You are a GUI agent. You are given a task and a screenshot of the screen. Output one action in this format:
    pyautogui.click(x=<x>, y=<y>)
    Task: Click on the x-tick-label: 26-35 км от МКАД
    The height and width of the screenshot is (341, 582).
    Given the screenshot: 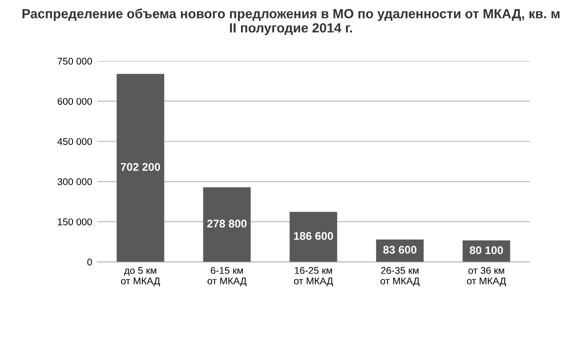 What is the action you would take?
    pyautogui.click(x=400, y=276)
    